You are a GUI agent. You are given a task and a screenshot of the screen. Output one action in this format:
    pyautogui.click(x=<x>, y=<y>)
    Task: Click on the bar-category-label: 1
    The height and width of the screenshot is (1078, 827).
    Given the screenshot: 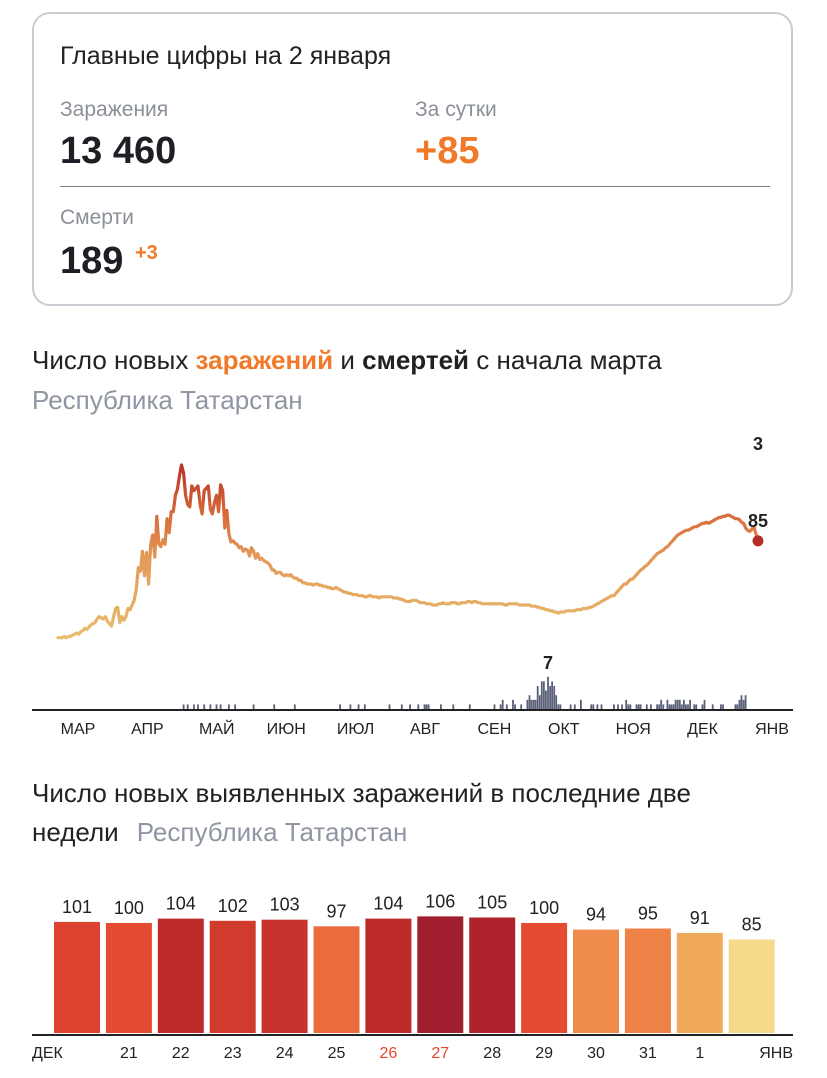 What is the action you would take?
    pyautogui.click(x=699, y=1053)
    